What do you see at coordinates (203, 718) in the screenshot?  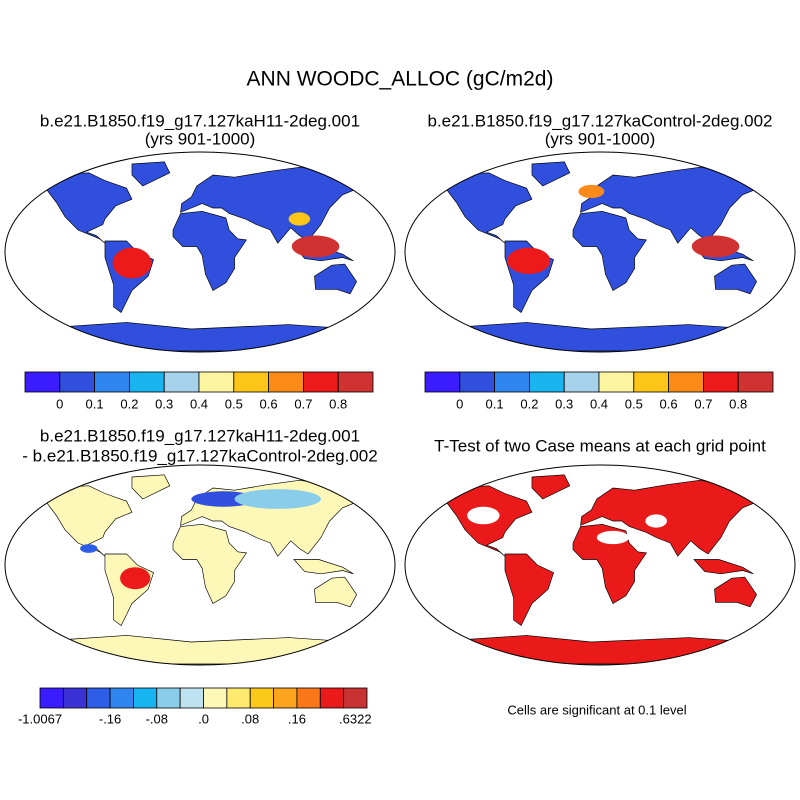 I see `colorbar-label: .0` at bounding box center [203, 718].